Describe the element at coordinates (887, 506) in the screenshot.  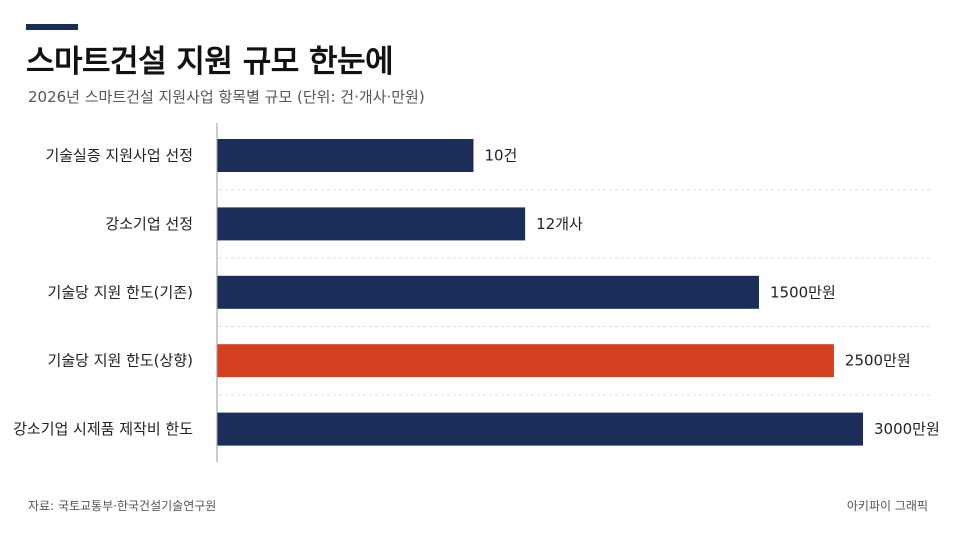
I see `graphic-credit: 아키파이 그래픽` at that location.